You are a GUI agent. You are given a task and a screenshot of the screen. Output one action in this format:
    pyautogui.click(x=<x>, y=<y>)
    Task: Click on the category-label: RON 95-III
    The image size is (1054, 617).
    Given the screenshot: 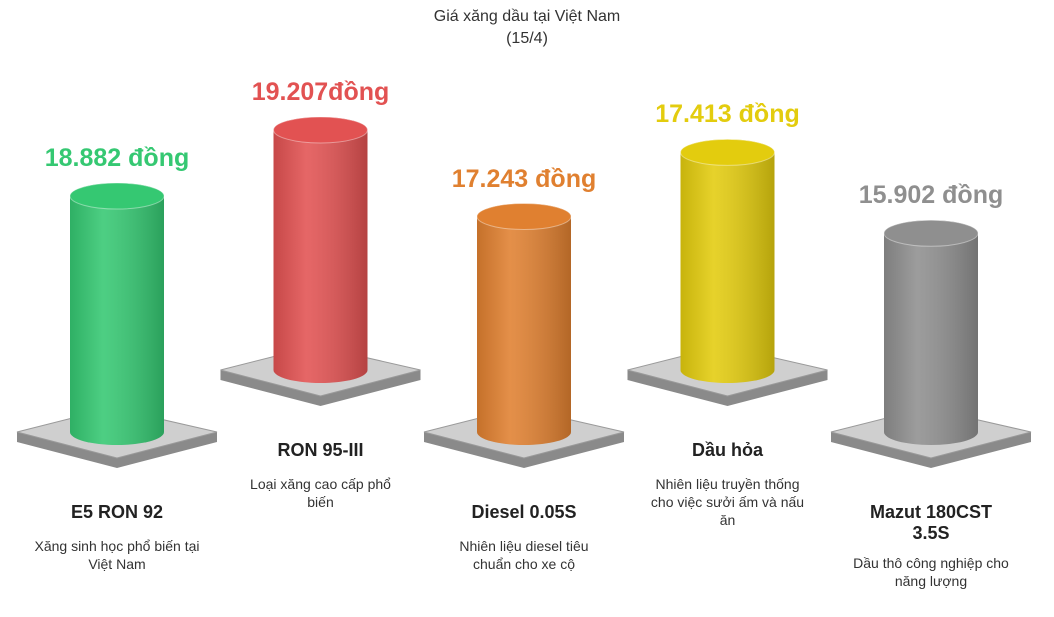 What is the action you would take?
    pyautogui.click(x=320, y=450)
    